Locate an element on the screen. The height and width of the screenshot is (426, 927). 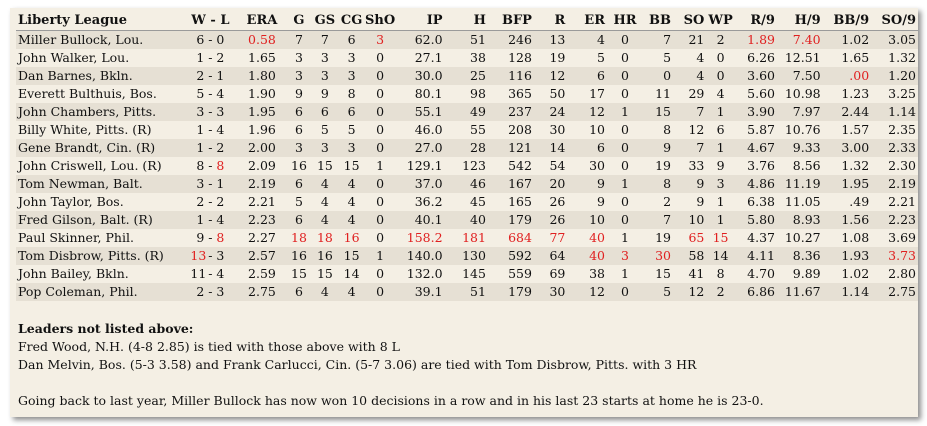
cell-pitcher-name: Miller Bullock, Lou. is located at coordinates (81, 39).